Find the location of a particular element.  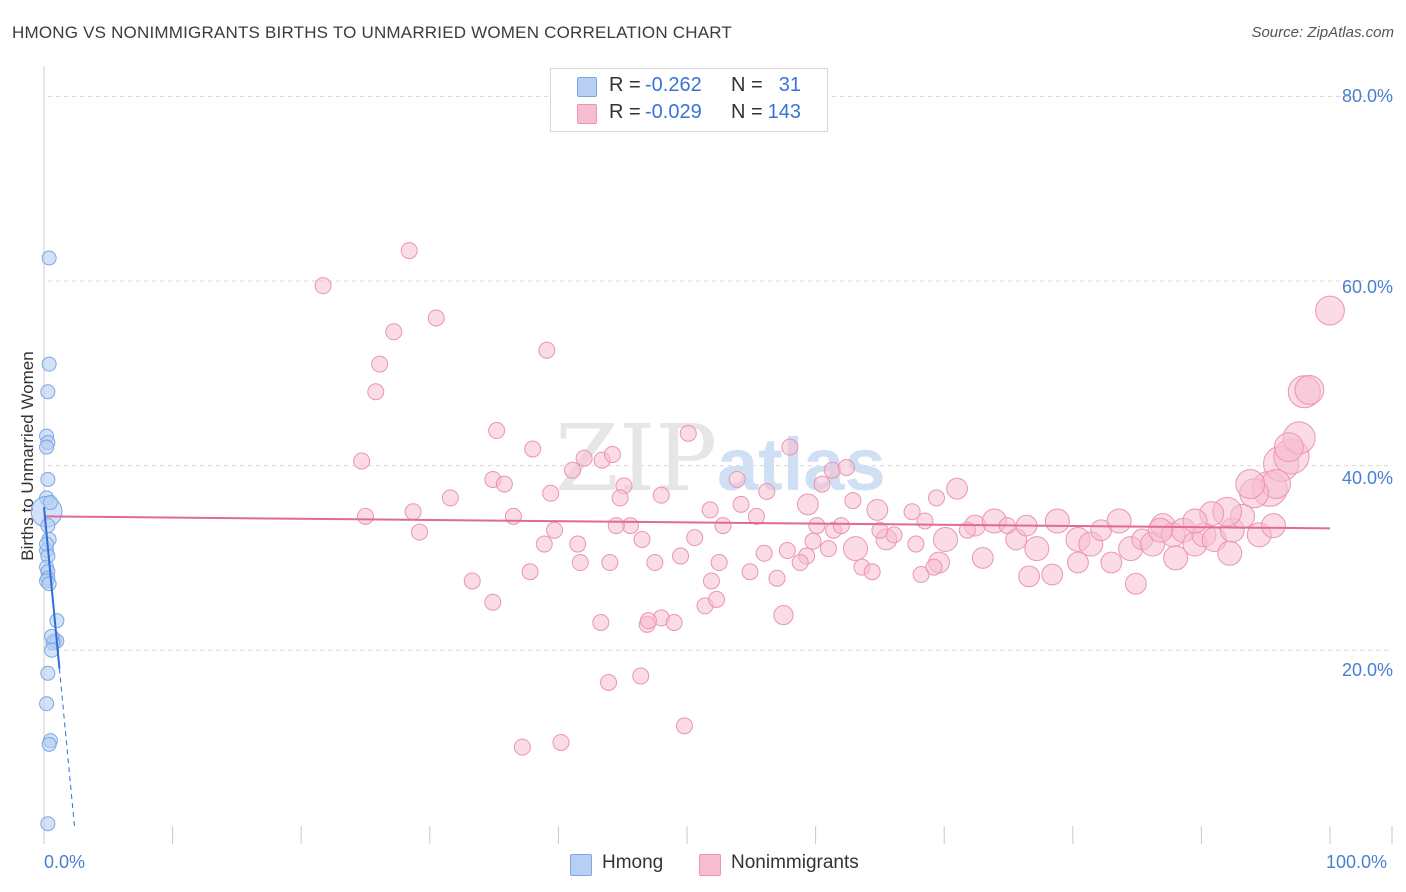

watermark: ZIP atlas is located at coordinates (720, 458).